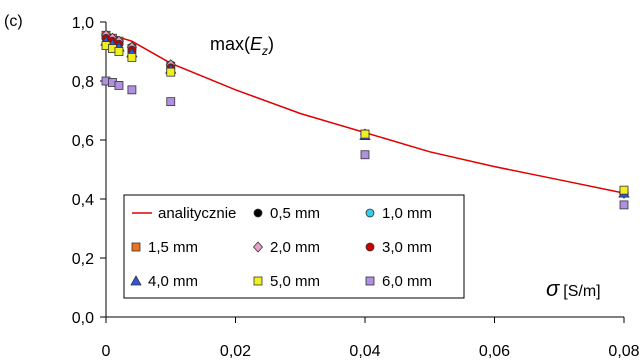 The image size is (644, 360). What do you see at coordinates (83, 141) in the screenshot?
I see `y-tick-label: 0,6` at bounding box center [83, 141].